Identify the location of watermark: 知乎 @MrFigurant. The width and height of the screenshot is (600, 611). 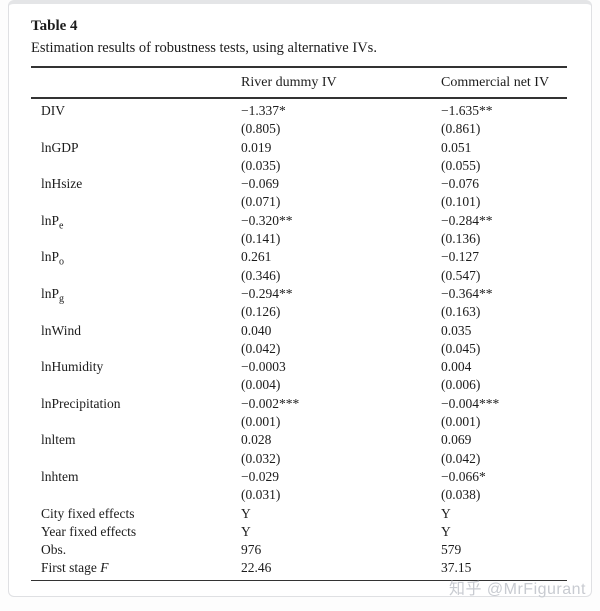
(517, 589).